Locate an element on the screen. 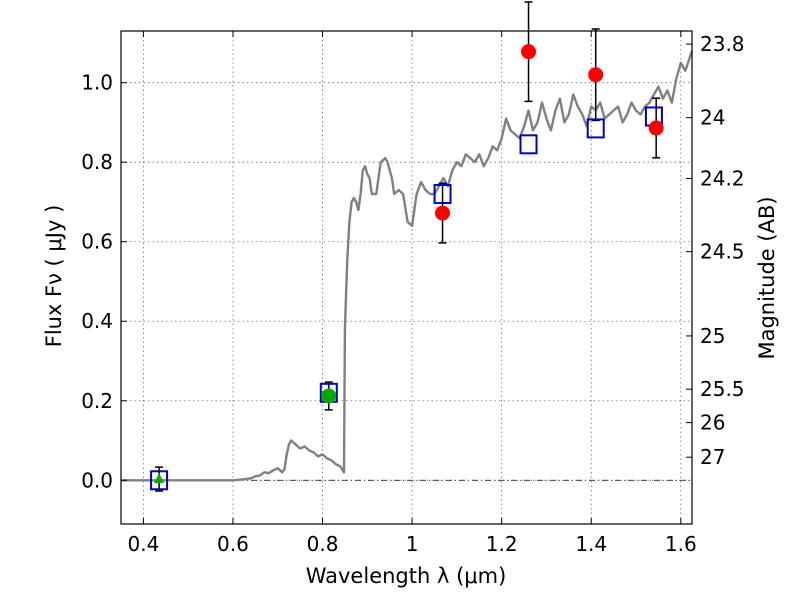 This screenshot has width=800, height=600. y-tick-label: 0.4 is located at coordinates (97, 321).